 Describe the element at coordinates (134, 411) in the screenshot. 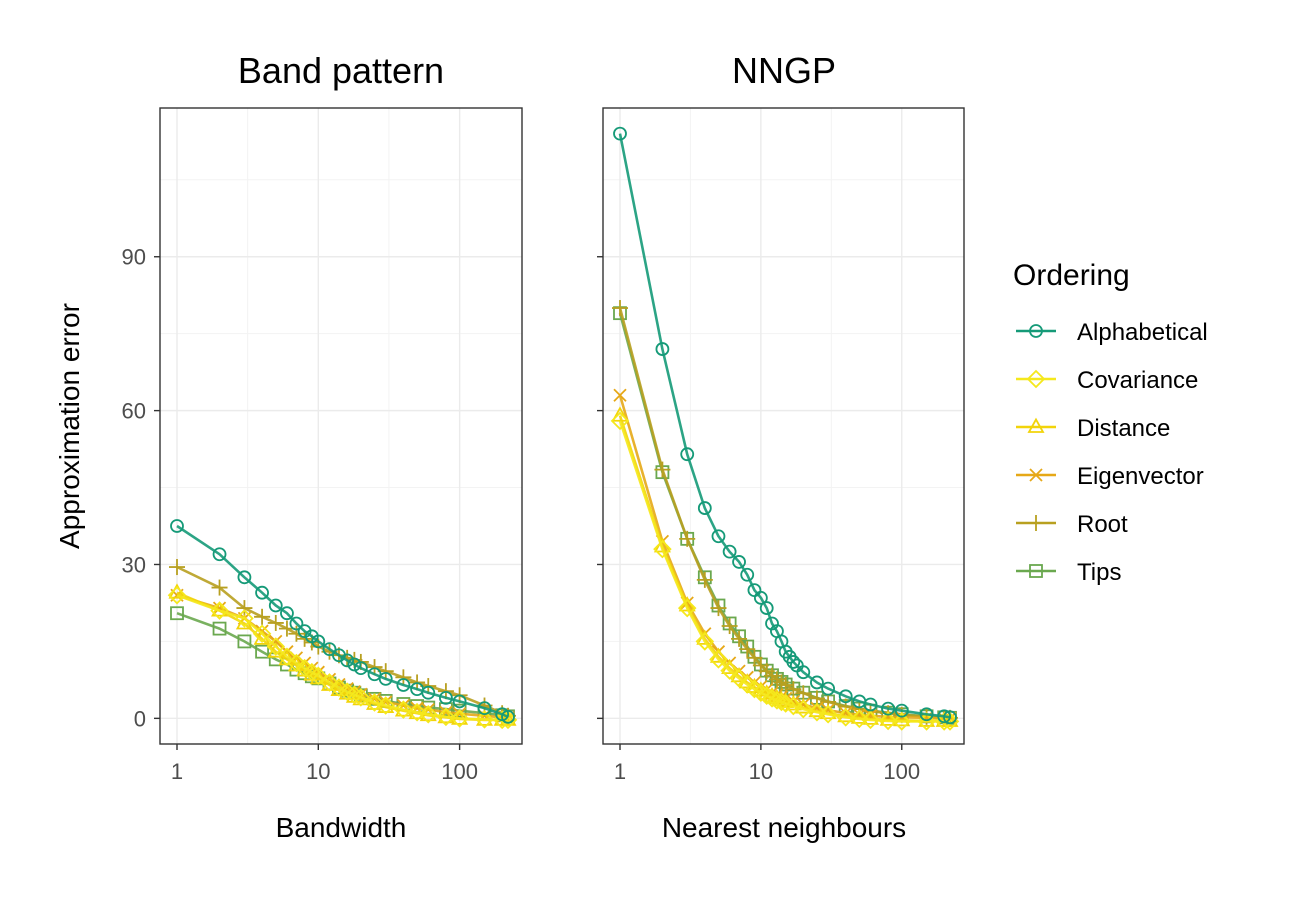

I see `y-tick-label: 60` at that location.